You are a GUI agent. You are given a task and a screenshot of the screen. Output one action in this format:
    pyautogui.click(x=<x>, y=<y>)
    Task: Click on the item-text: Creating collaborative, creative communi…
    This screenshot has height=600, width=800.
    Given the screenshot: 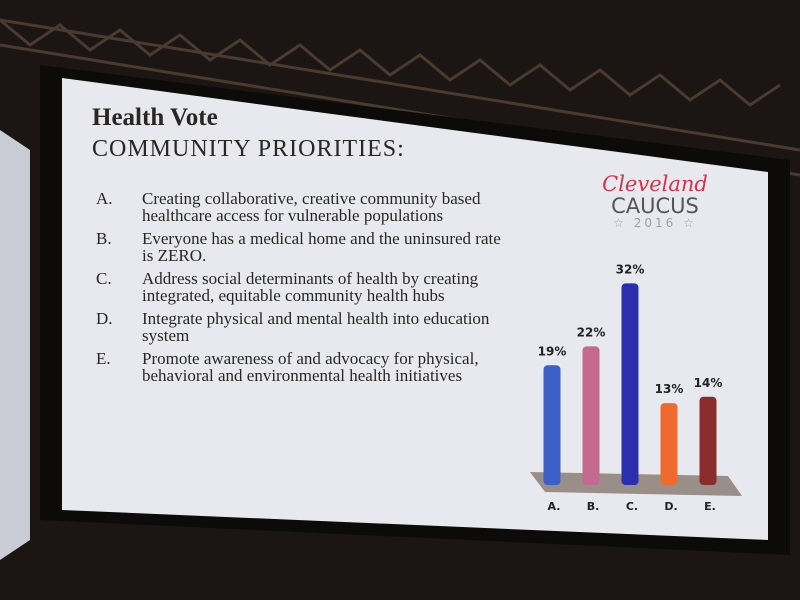 What is the action you would take?
    pyautogui.click(x=311, y=207)
    